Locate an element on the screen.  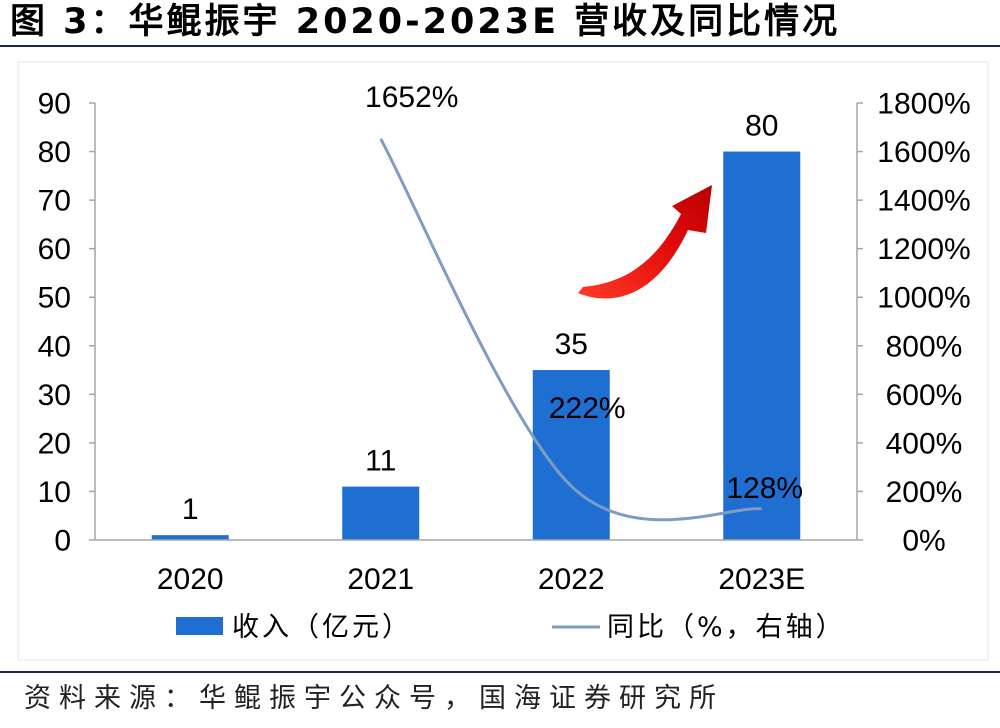
y-tick-label: 50 is located at coordinates (54, 298).